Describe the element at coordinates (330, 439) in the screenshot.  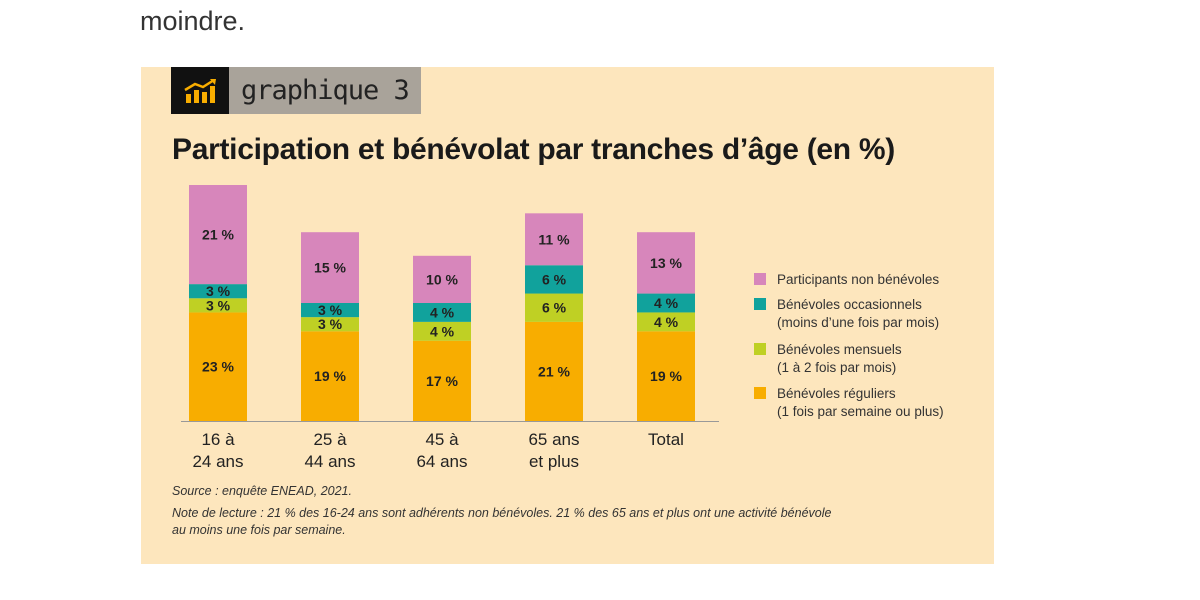
I see `x-tick-label: 25 à` at that location.